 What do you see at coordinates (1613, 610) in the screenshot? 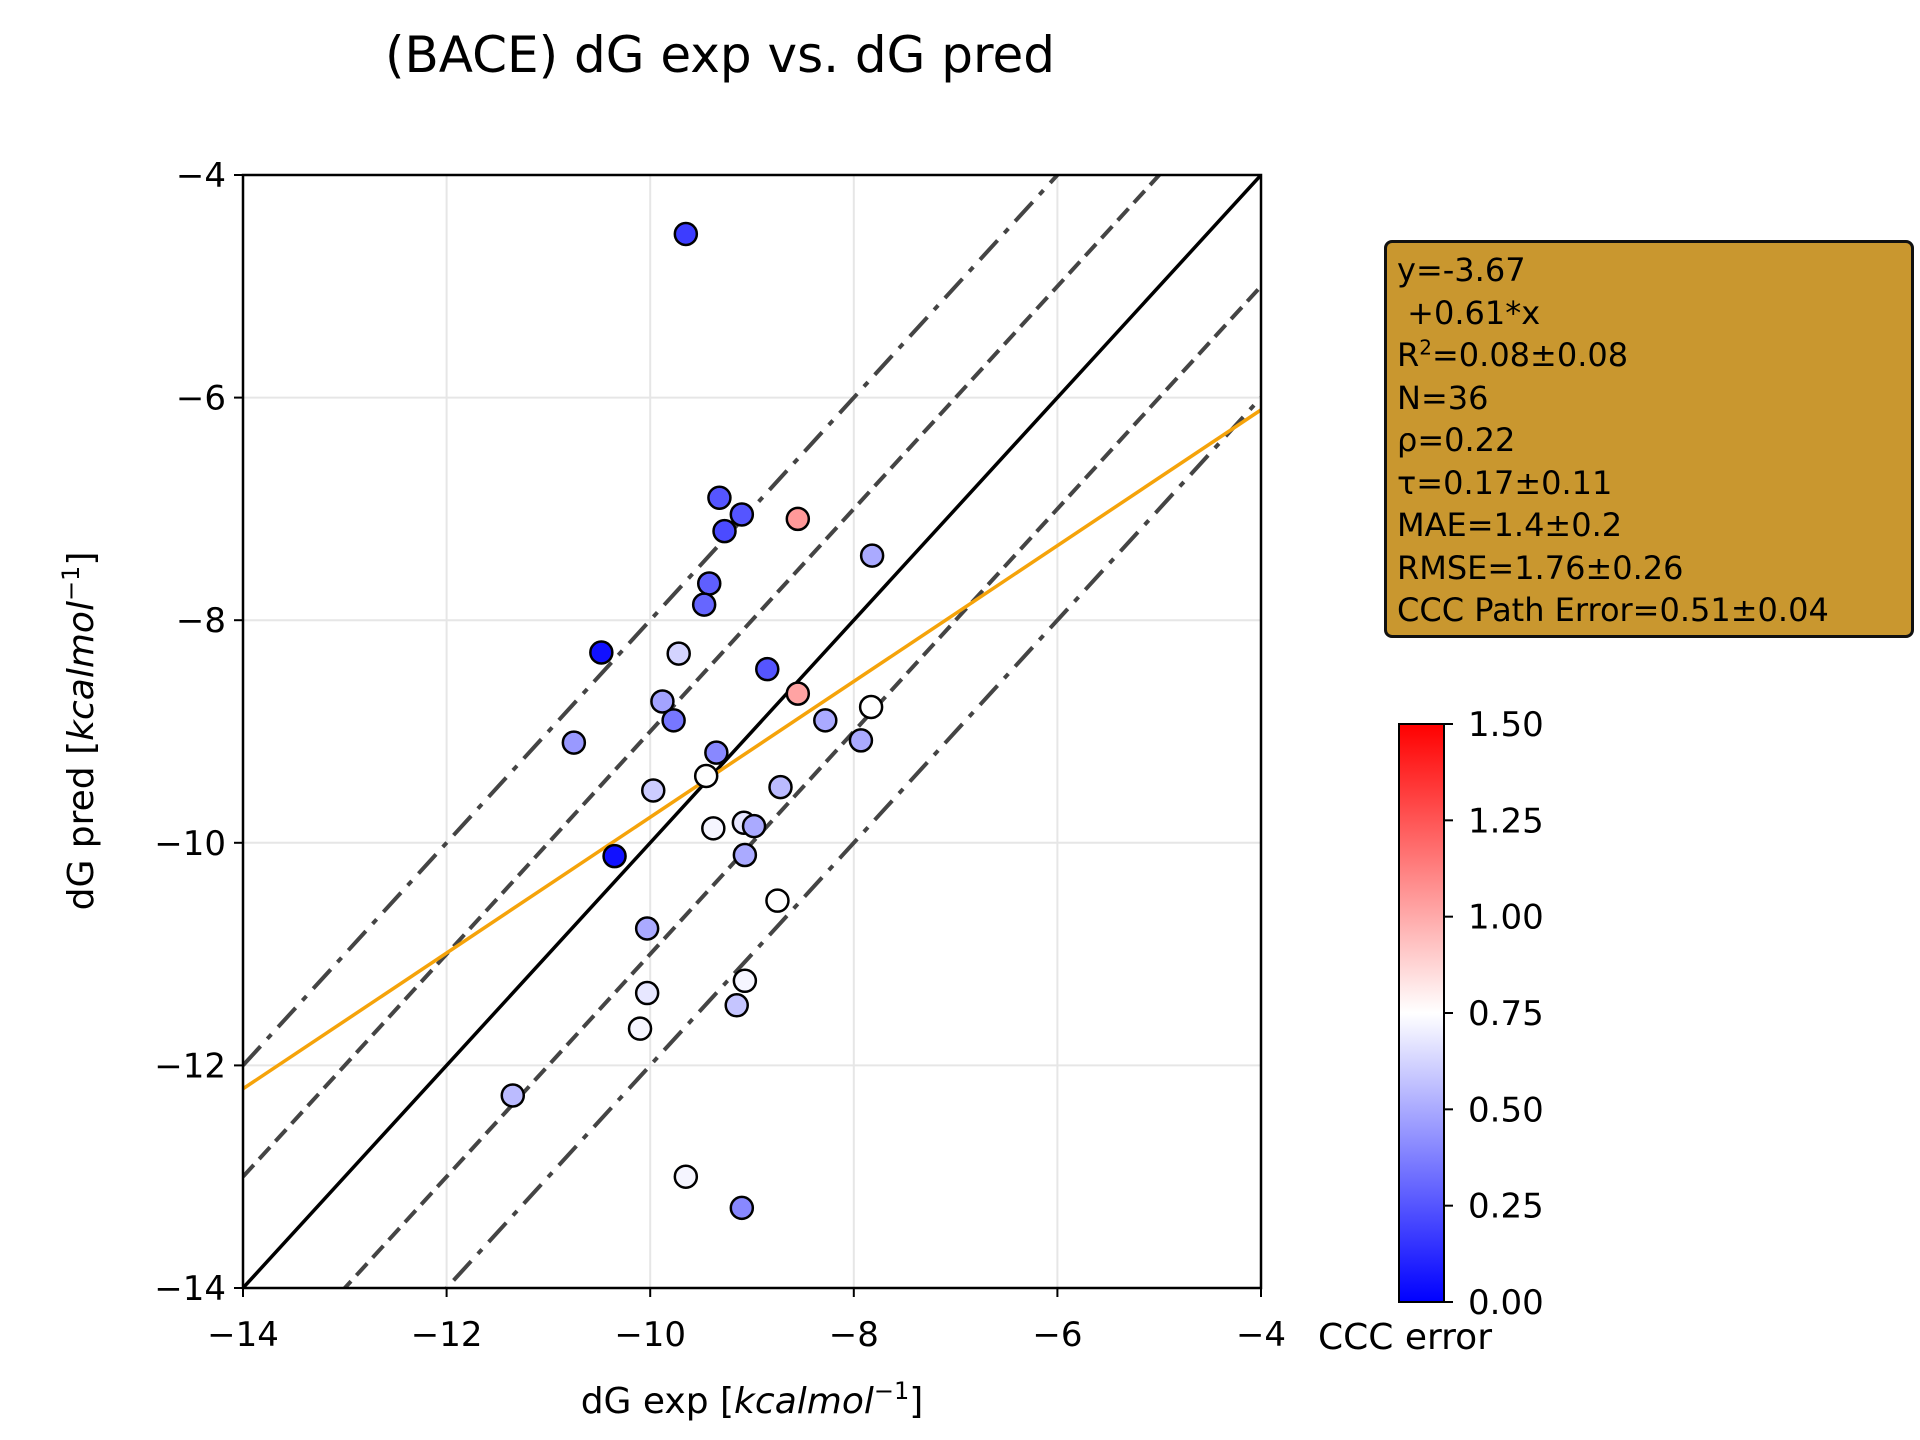
I see `stats-ccc: CCC Path Error=0.51±0.04` at bounding box center [1613, 610].